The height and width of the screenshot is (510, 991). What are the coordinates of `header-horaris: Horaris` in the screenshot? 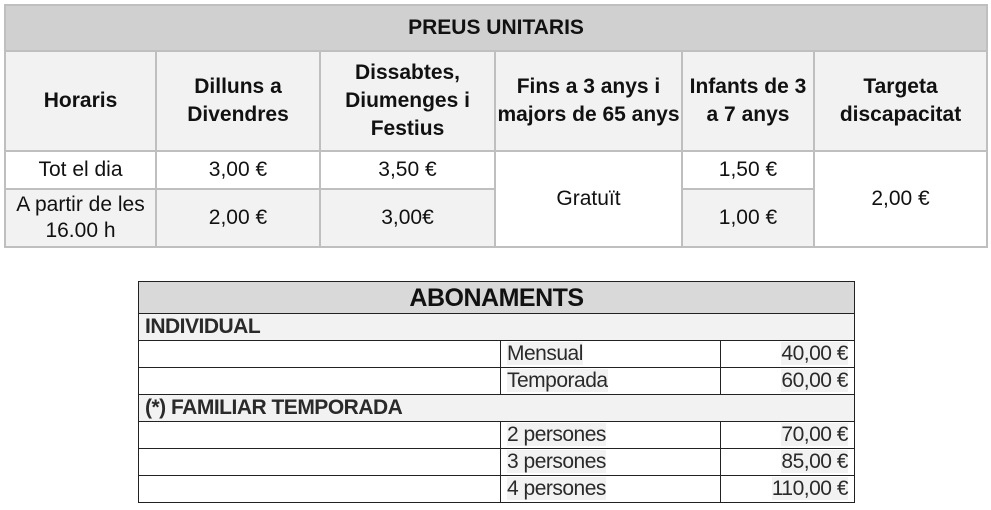 It's located at (80, 101).